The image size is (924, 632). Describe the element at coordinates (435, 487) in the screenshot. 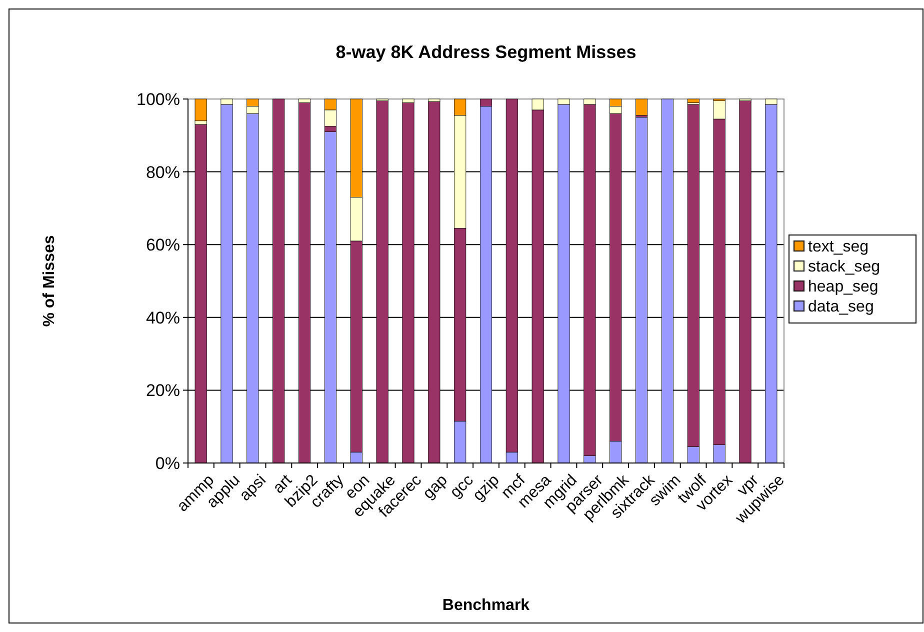

I see `x-tick-label: gap` at that location.